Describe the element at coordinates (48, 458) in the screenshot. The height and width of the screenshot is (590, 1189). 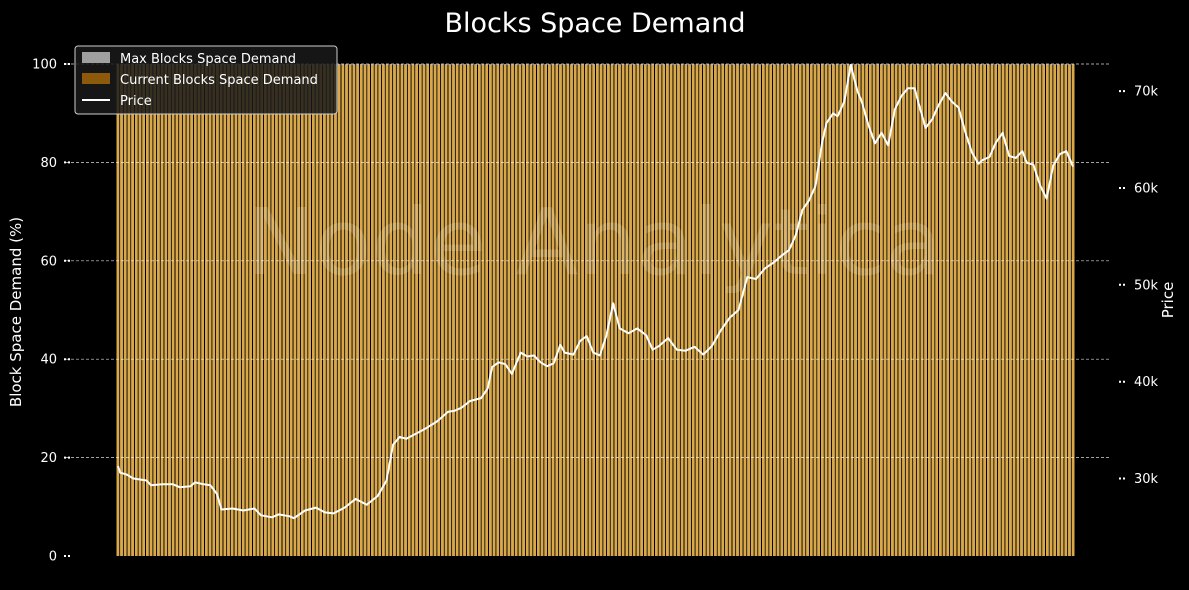
I see `left-tick-label: 20` at that location.